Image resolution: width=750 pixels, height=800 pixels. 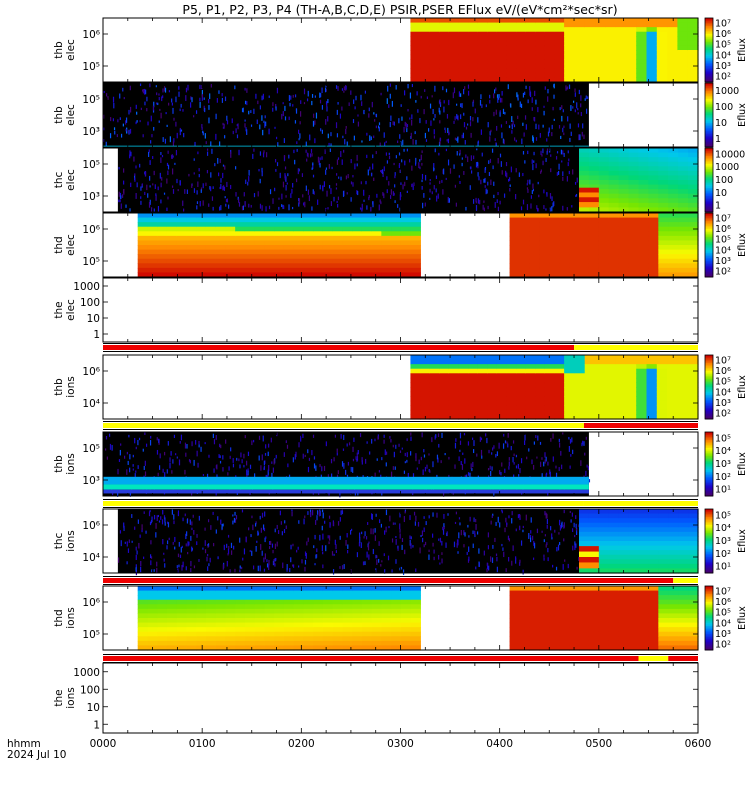 What do you see at coordinates (91, 449) in the screenshot?
I see `y-tick-label: 10⁵` at bounding box center [91, 449].